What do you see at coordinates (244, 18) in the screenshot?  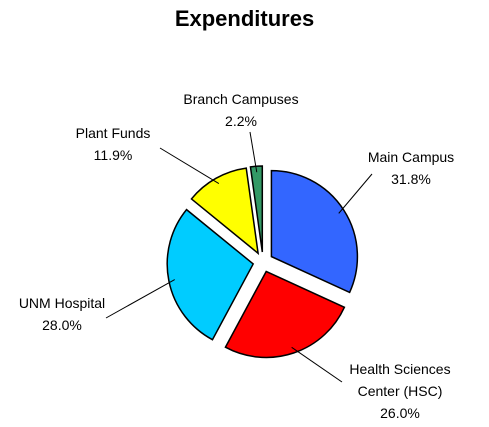 I see `chart-title: Expenditures` at bounding box center [244, 18].